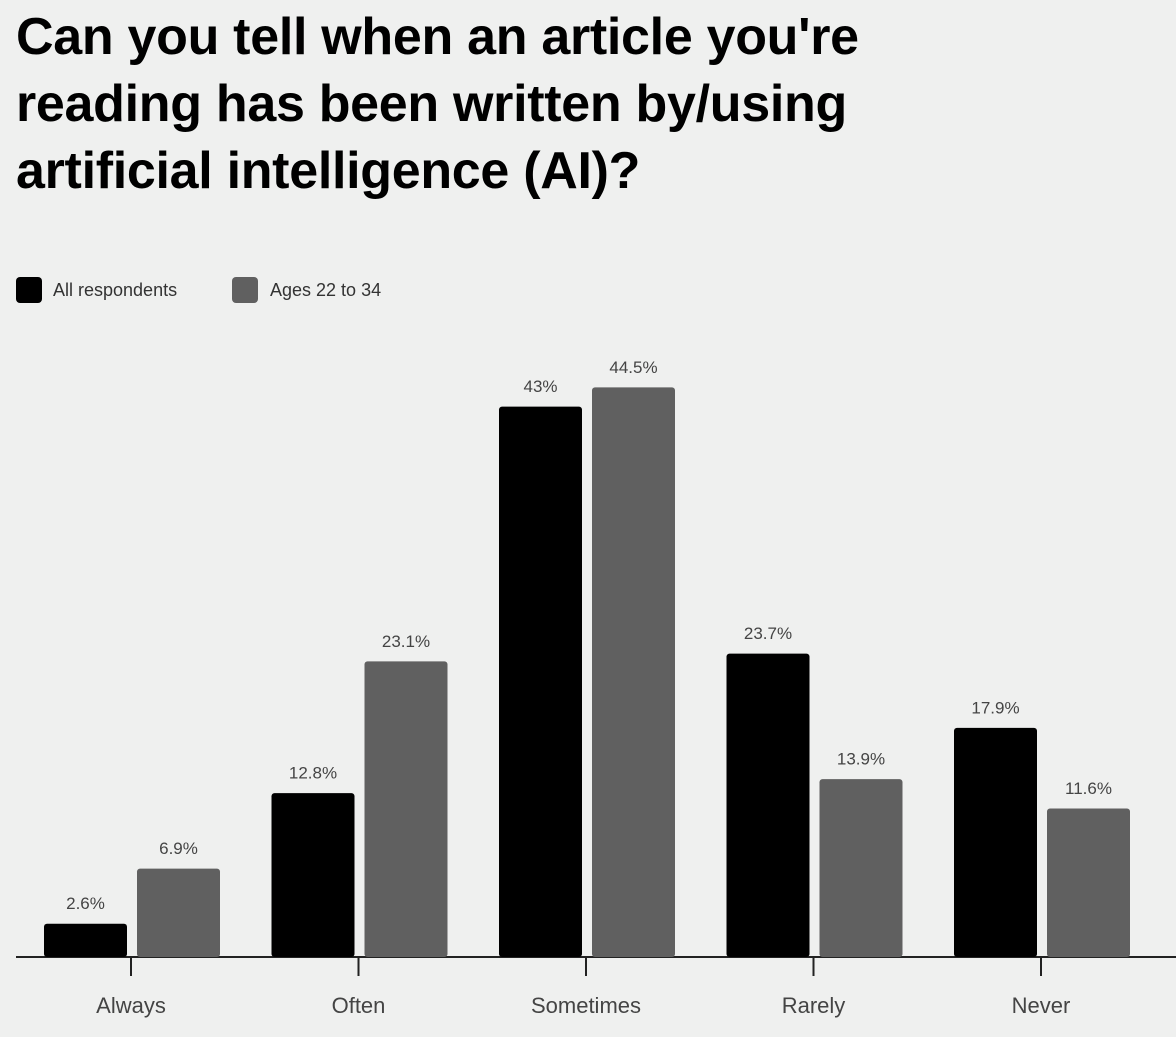 Image resolution: width=1176 pixels, height=1037 pixels. What do you see at coordinates (995, 707) in the screenshot?
I see `value-label: 17.9%` at bounding box center [995, 707].